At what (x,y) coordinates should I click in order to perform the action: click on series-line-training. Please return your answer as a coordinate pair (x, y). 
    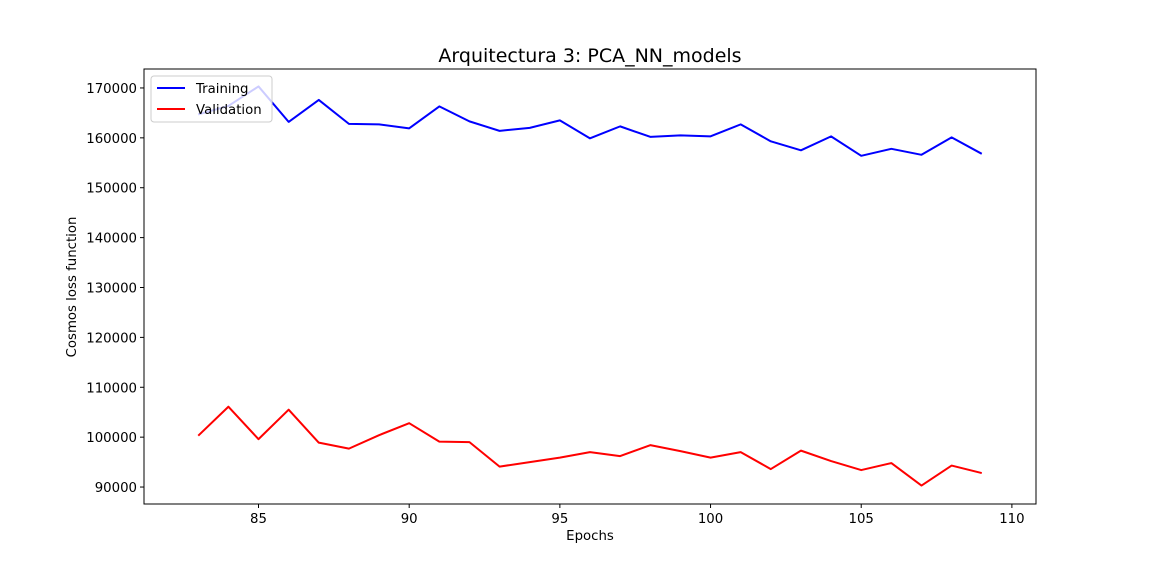
    Looking at the image, I should click on (590, 121).